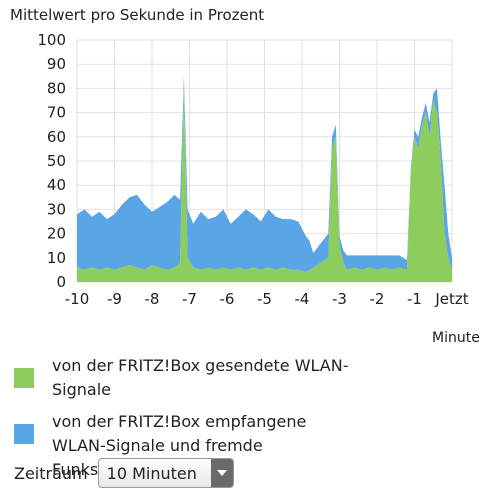  Describe the element at coordinates (264, 299) in the screenshot. I see `x-tick-label: -5` at that location.